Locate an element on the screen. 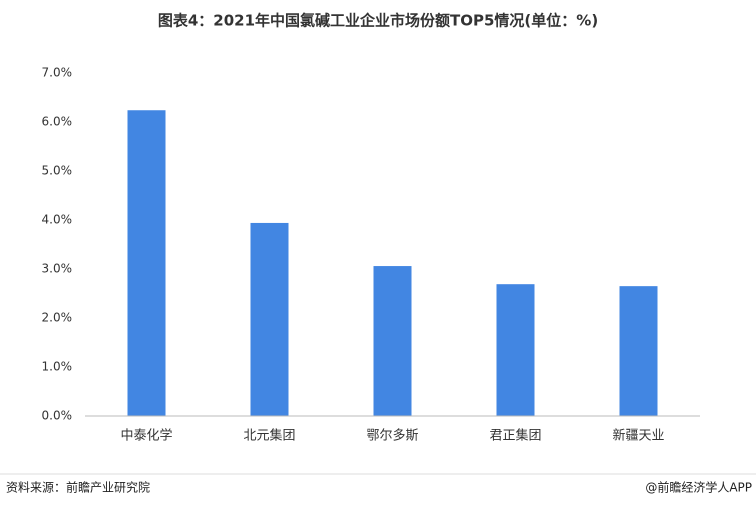 The image size is (756, 508). y-tick-label: 7.0% is located at coordinates (57, 73).